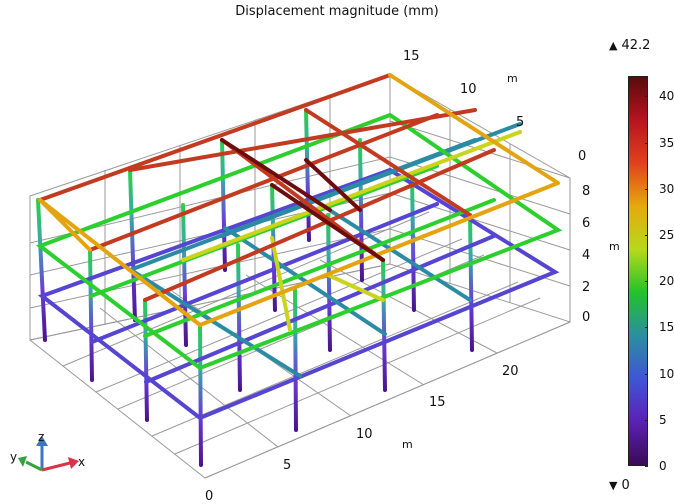 The image size is (674, 504). Describe the element at coordinates (81, 462) in the screenshot. I see `triad-x-label: x` at that location.